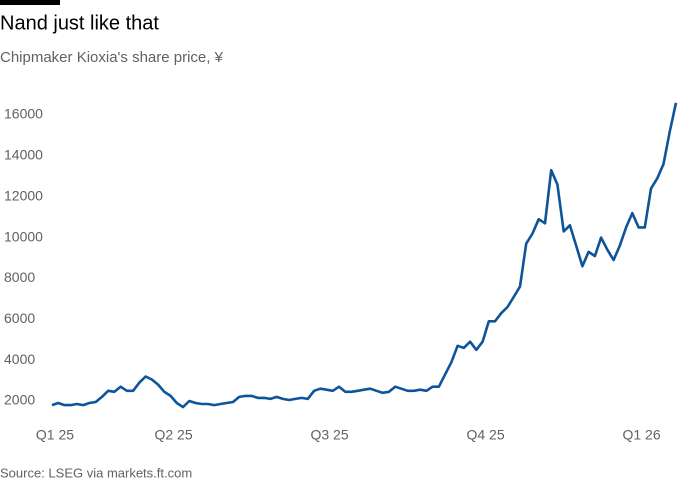  I want to click on x-tick-label: Q1 26, so click(641, 435).